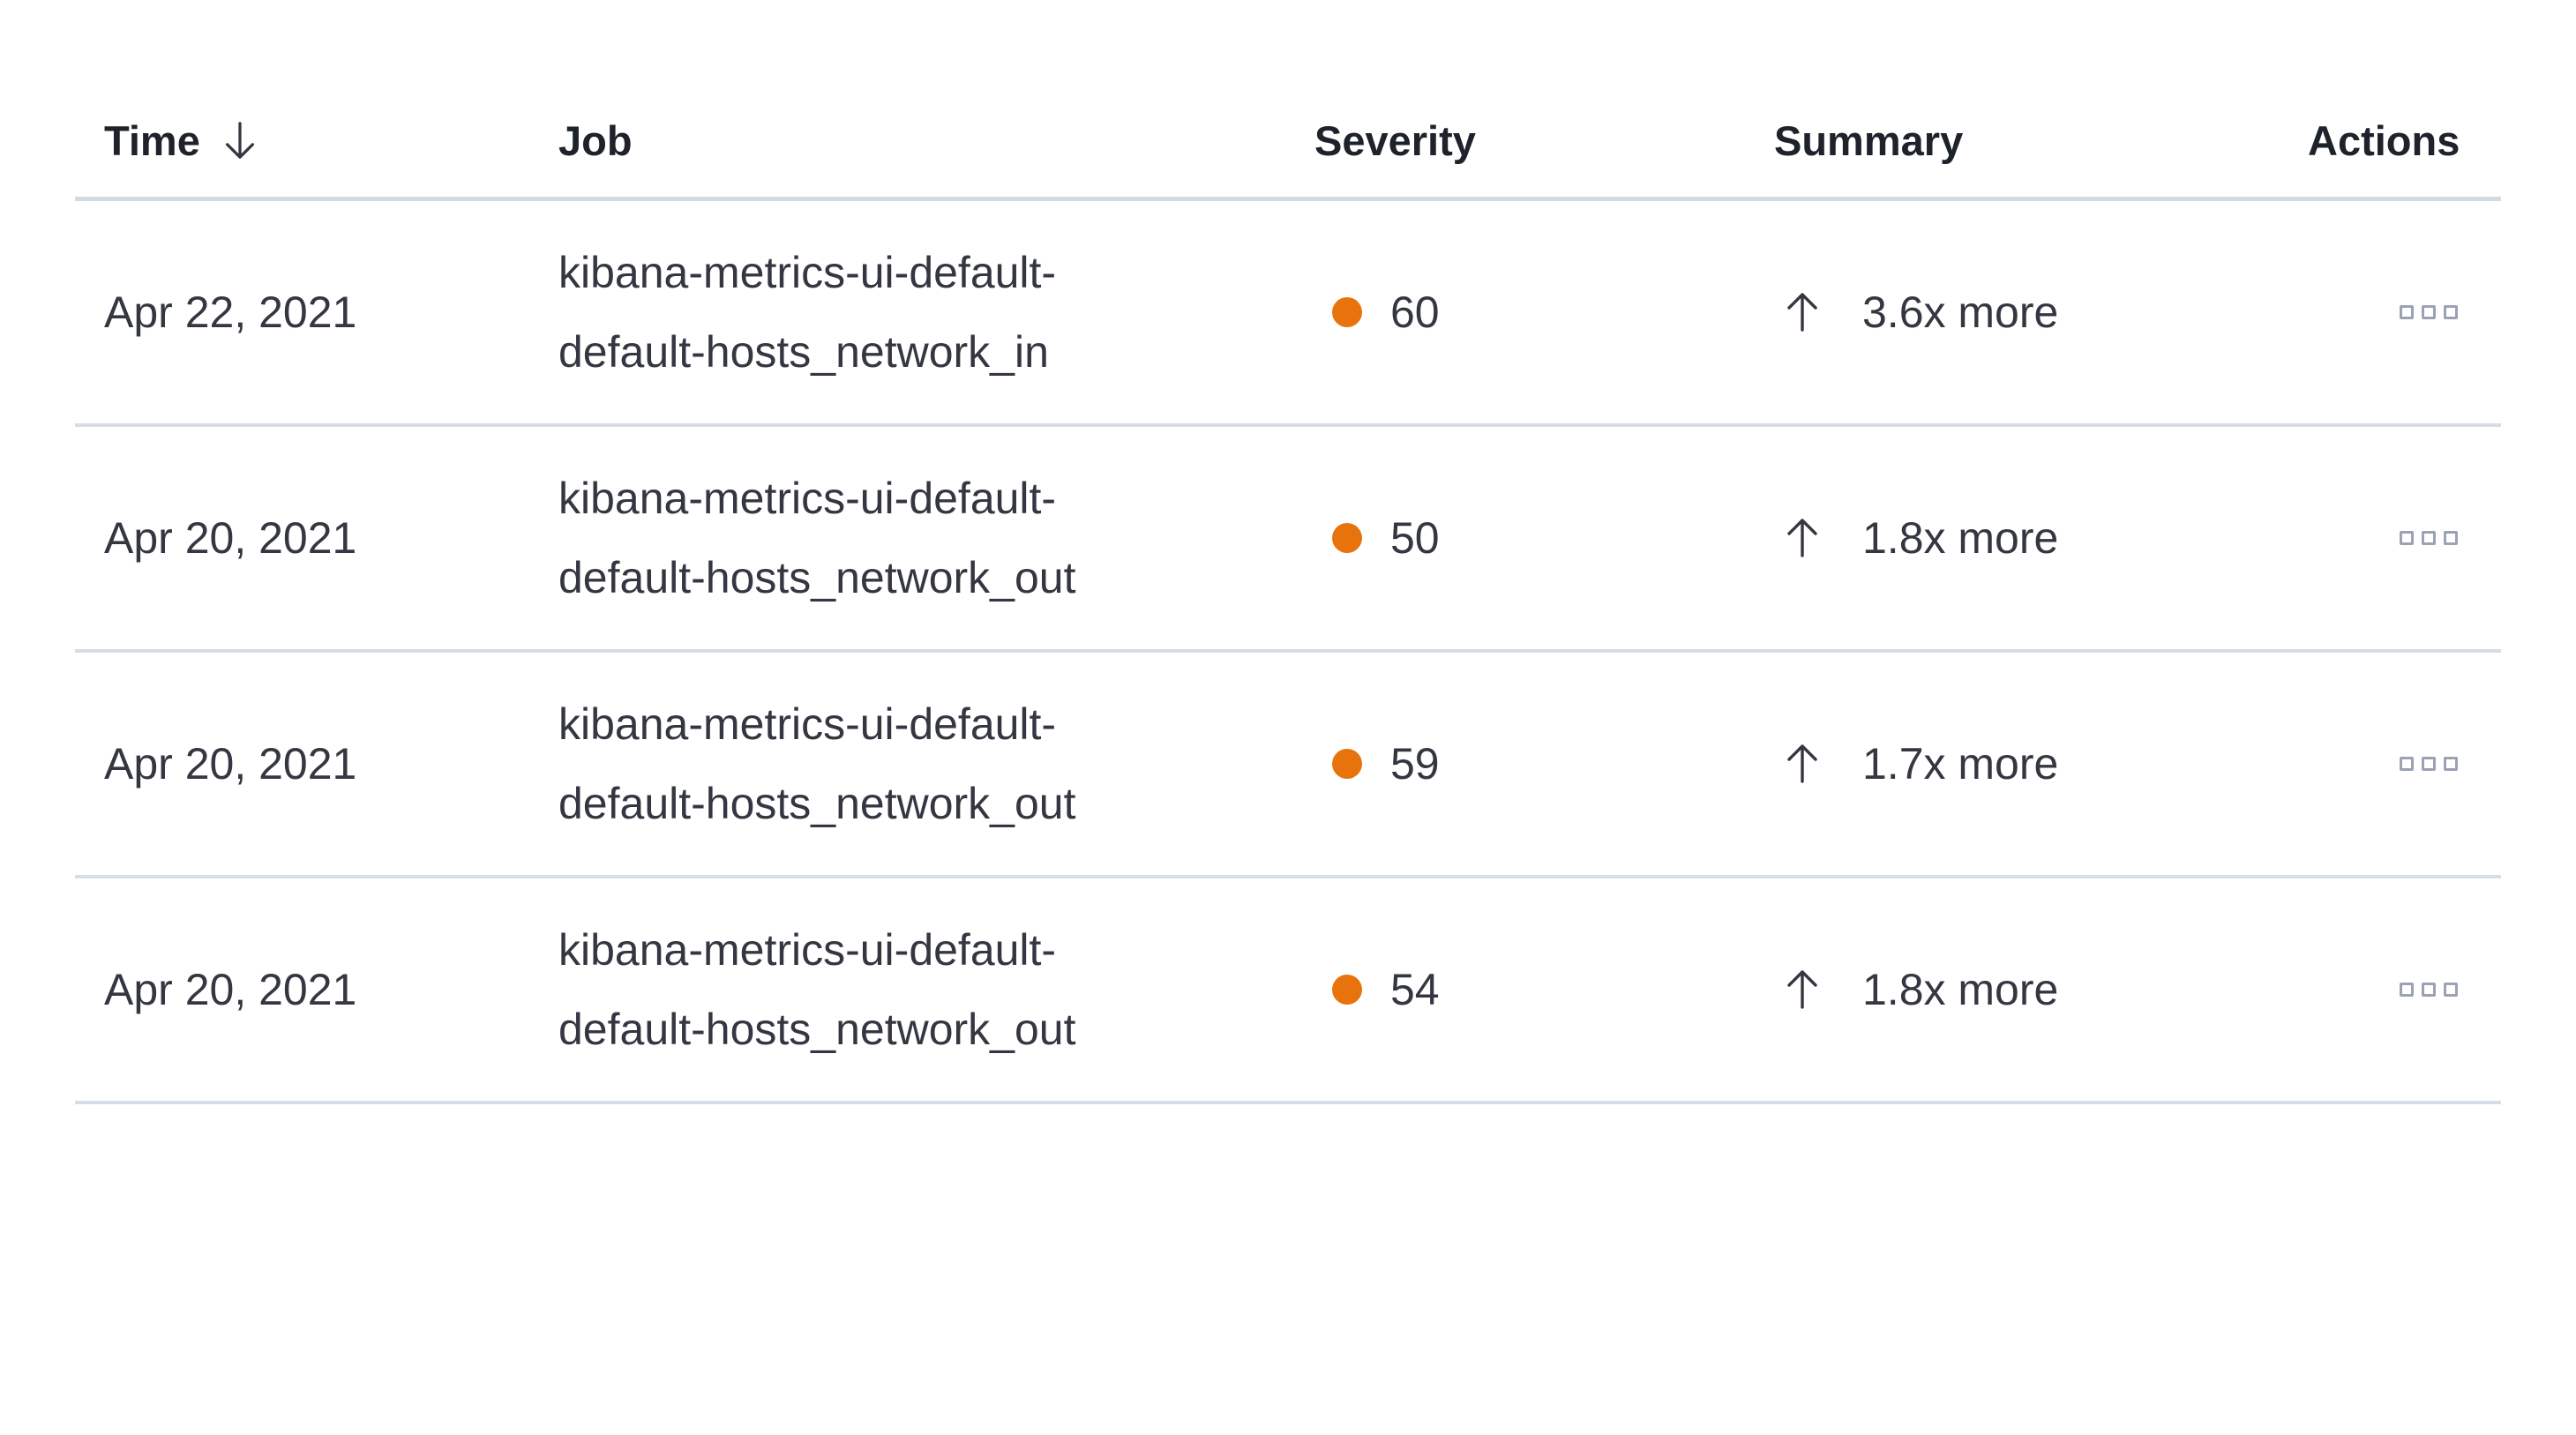 Image resolution: width=2576 pixels, height=1435 pixels. I want to click on severity-value: 50, so click(1415, 538).